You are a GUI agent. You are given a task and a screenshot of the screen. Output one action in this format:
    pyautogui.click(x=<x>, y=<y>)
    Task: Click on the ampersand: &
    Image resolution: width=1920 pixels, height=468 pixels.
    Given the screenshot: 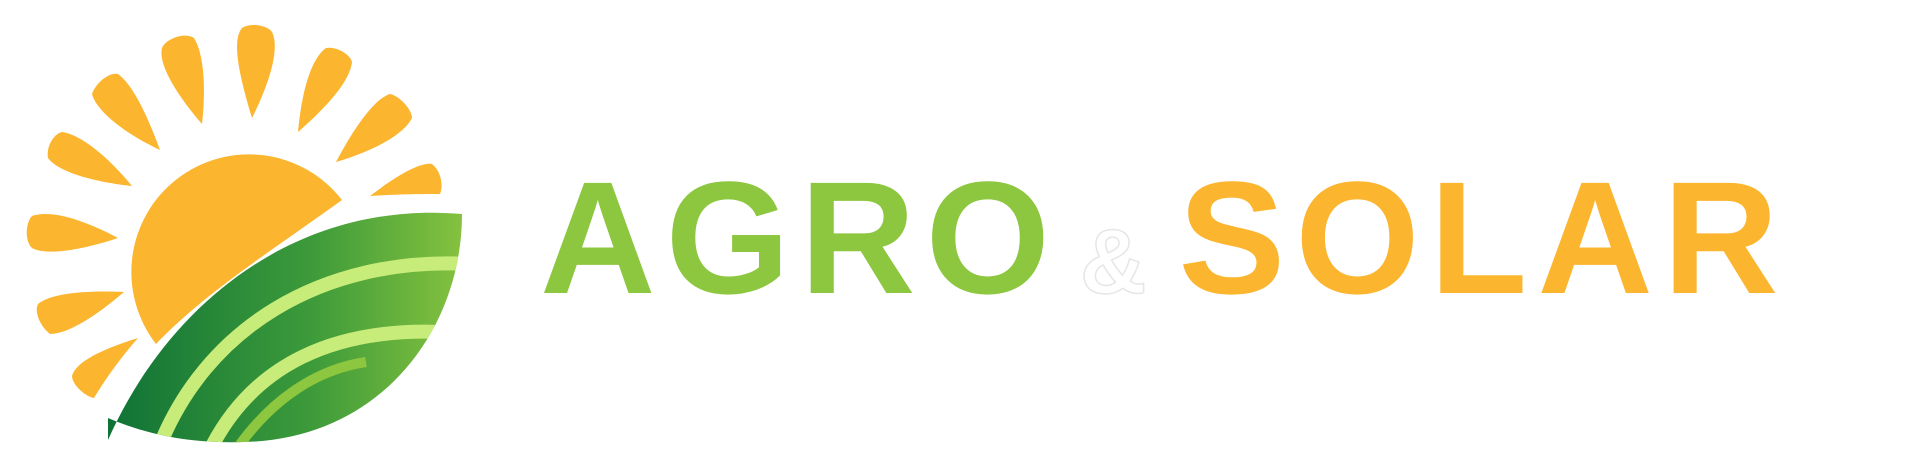 What is the action you would take?
    pyautogui.click(x=1113, y=262)
    